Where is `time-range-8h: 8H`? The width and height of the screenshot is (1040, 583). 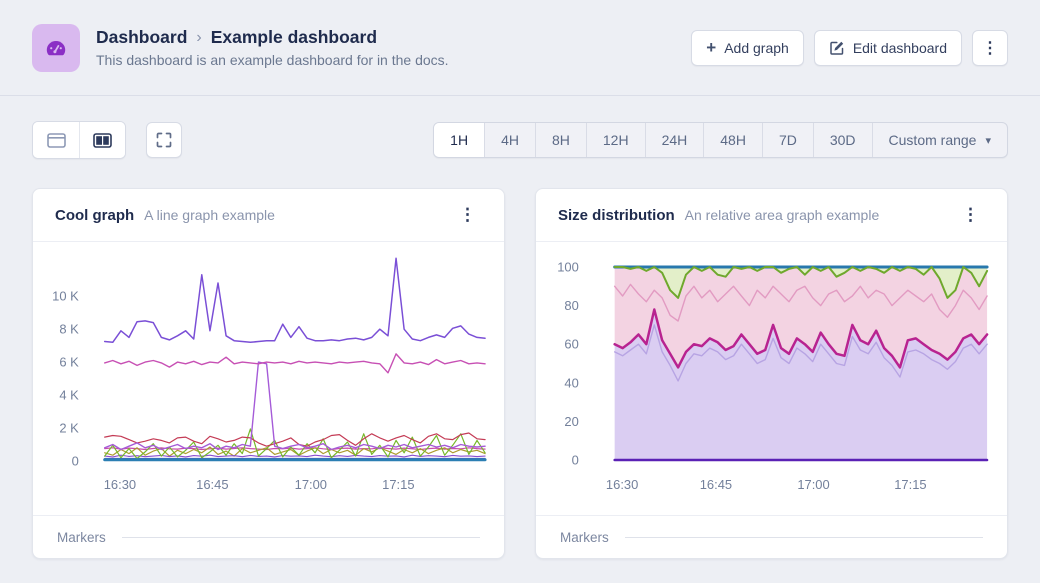
time-range-8h: 8H is located at coordinates (560, 140).